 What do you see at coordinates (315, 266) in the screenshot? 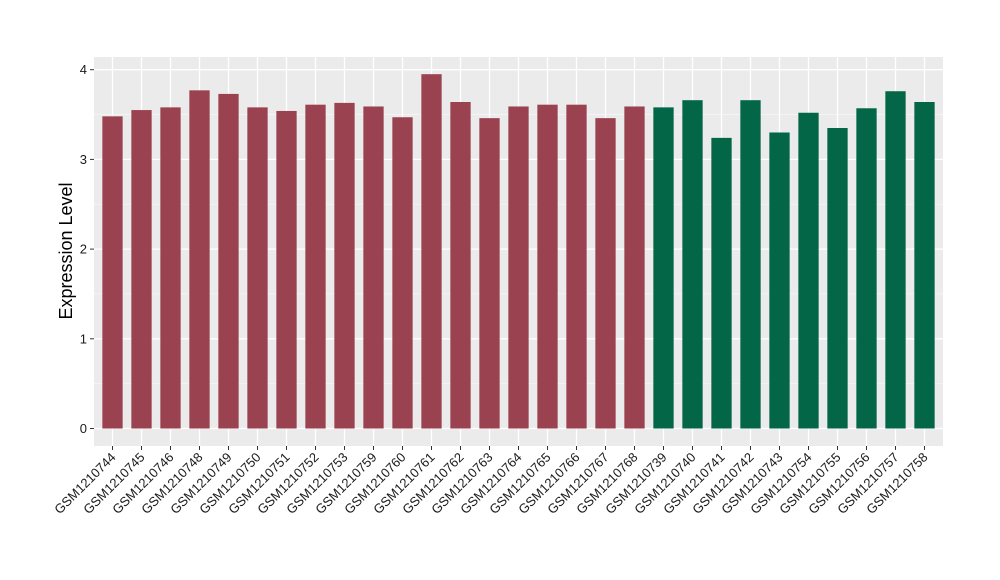
I see `bar-GSM1210752` at bounding box center [315, 266].